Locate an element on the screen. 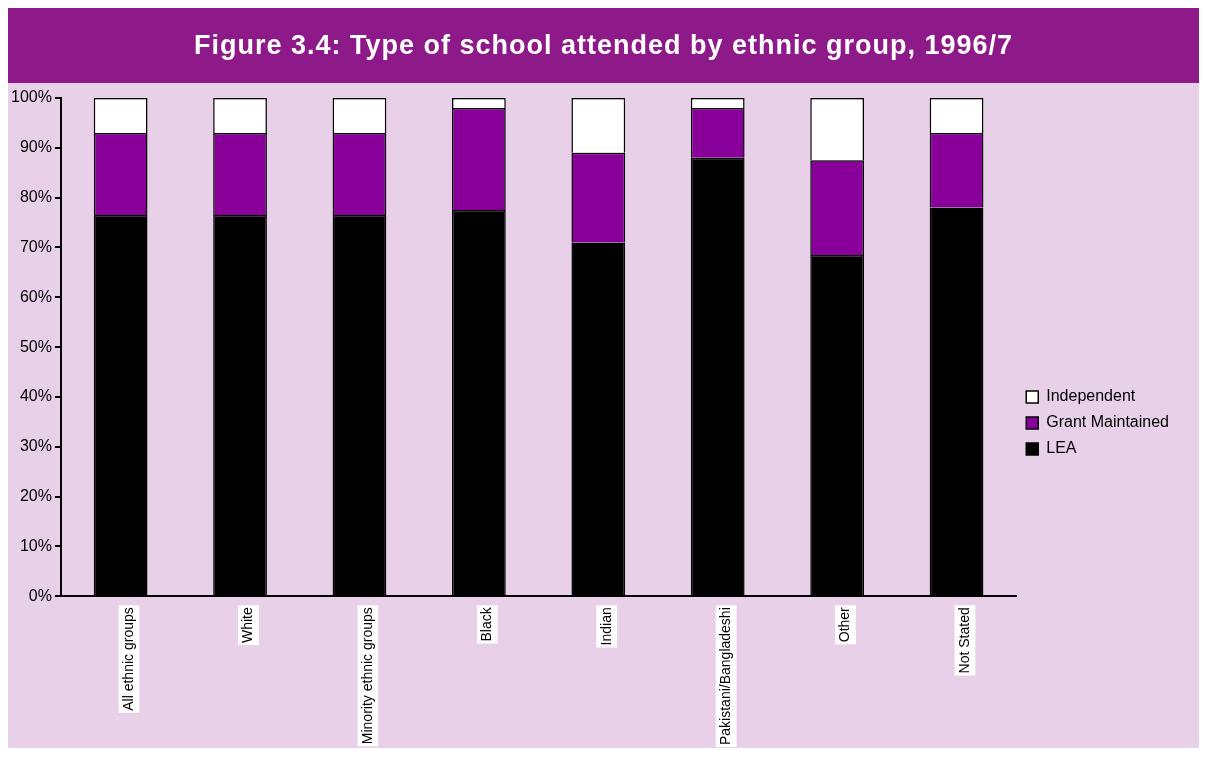 The width and height of the screenshot is (1207, 760). legend-label: Independent is located at coordinates (1091, 396).